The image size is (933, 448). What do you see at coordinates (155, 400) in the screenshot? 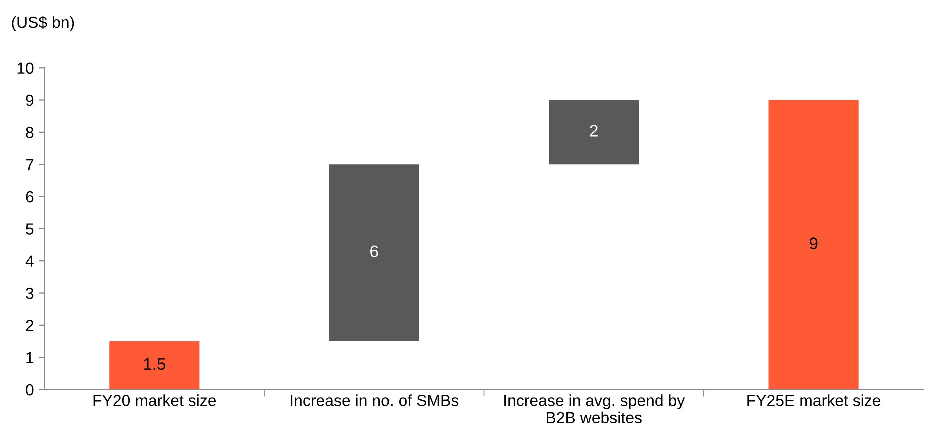
I see `x-tick-label: FY20 market size` at bounding box center [155, 400].